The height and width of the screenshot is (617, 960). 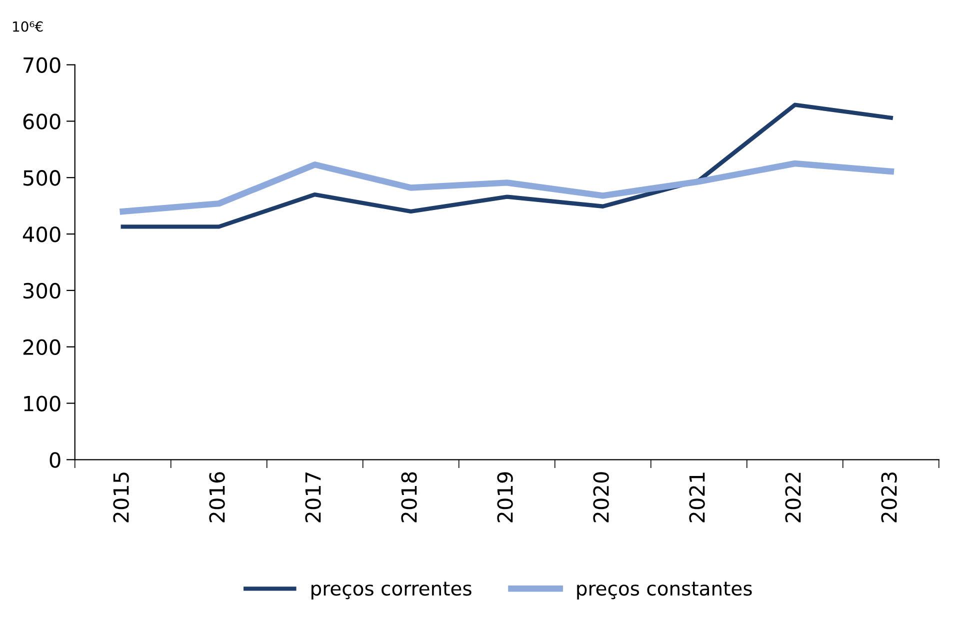 What do you see at coordinates (121, 497) in the screenshot?
I see `x-tick-label: 2015` at bounding box center [121, 497].